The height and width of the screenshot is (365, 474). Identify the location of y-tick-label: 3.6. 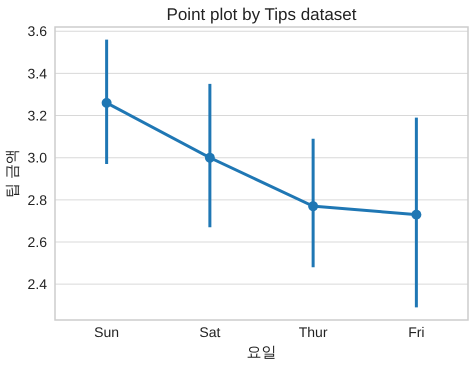
(38, 31).